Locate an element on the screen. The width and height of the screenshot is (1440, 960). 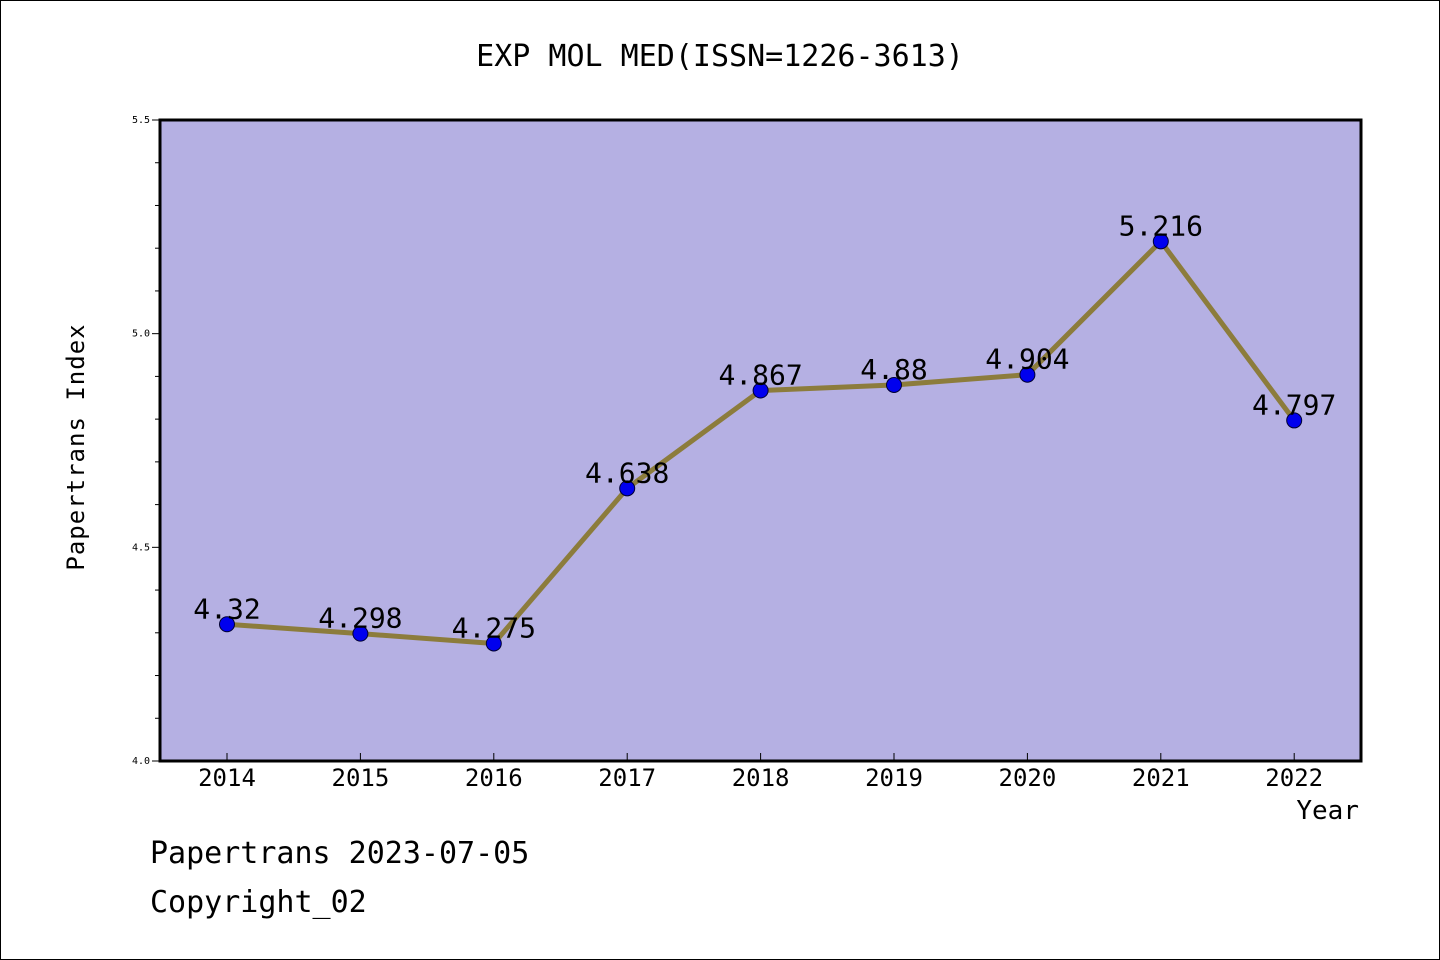
data-label: 4.867 is located at coordinates (760, 375).